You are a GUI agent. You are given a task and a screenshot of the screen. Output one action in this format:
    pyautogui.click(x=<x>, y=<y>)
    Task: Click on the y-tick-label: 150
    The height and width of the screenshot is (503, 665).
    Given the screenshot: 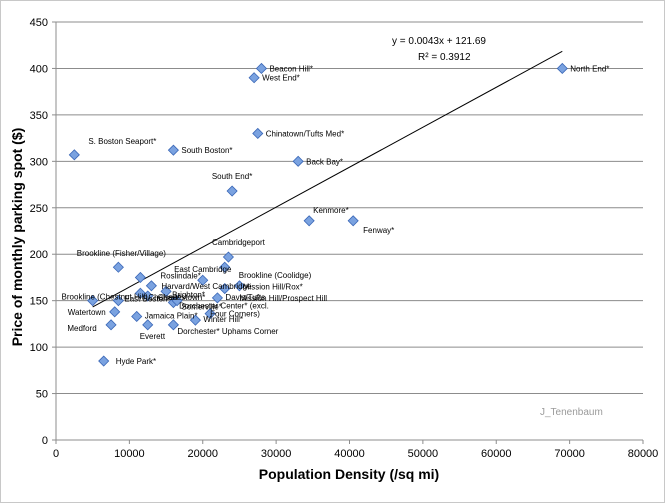 What is the action you would take?
    pyautogui.click(x=39, y=302)
    